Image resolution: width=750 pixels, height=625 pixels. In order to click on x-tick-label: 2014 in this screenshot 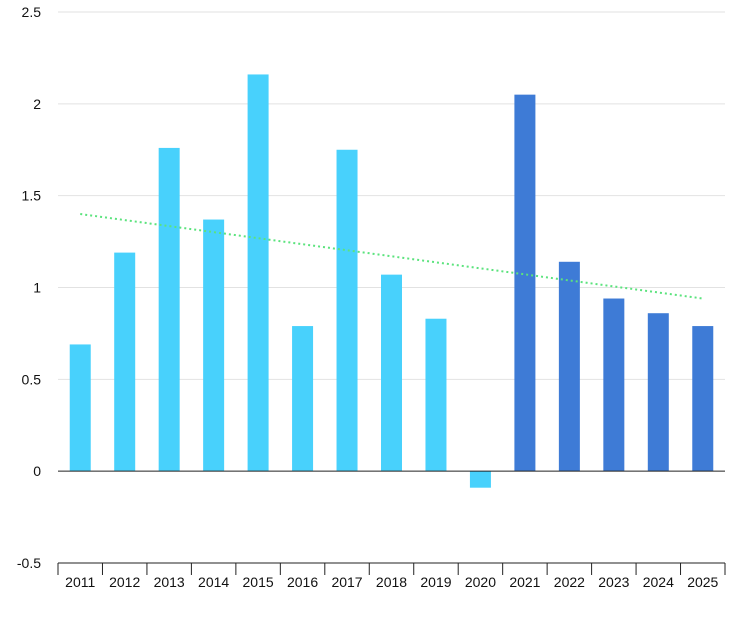, I will do `click(213, 582)`.